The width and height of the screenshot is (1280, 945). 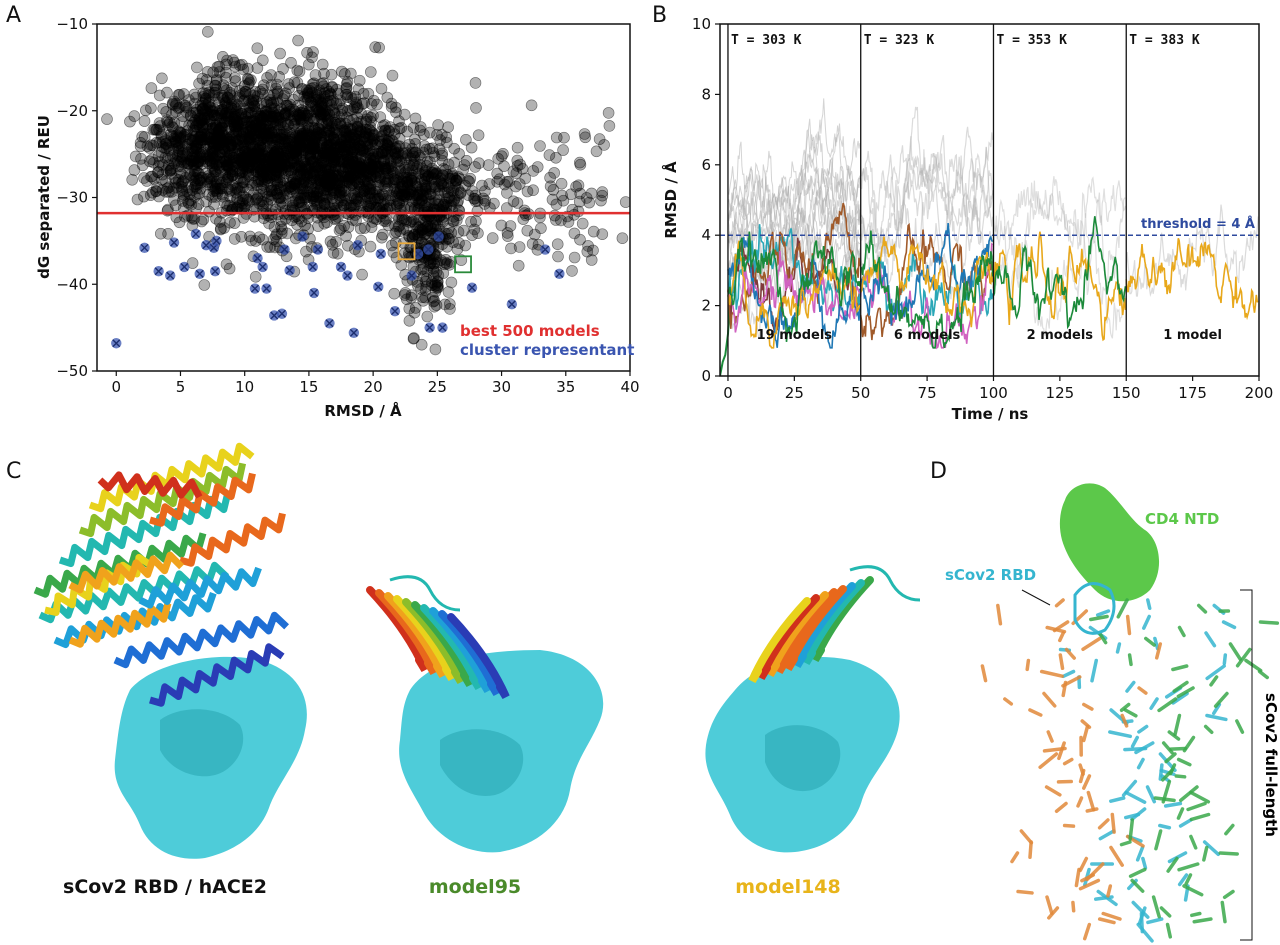 I want to click on x-tick-label: 30, so click(x=501, y=387).